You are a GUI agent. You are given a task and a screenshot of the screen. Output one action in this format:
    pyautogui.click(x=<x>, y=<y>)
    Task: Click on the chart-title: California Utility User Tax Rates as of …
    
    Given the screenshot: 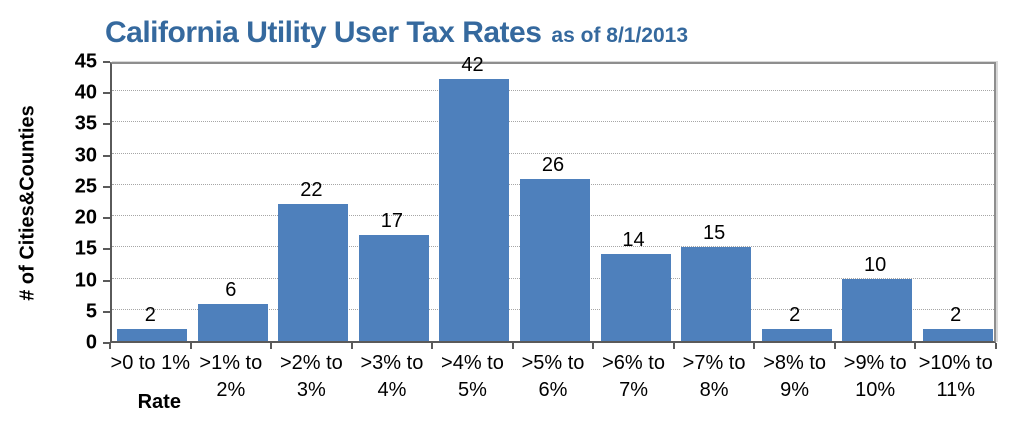 What is the action you would take?
    pyautogui.click(x=396, y=33)
    